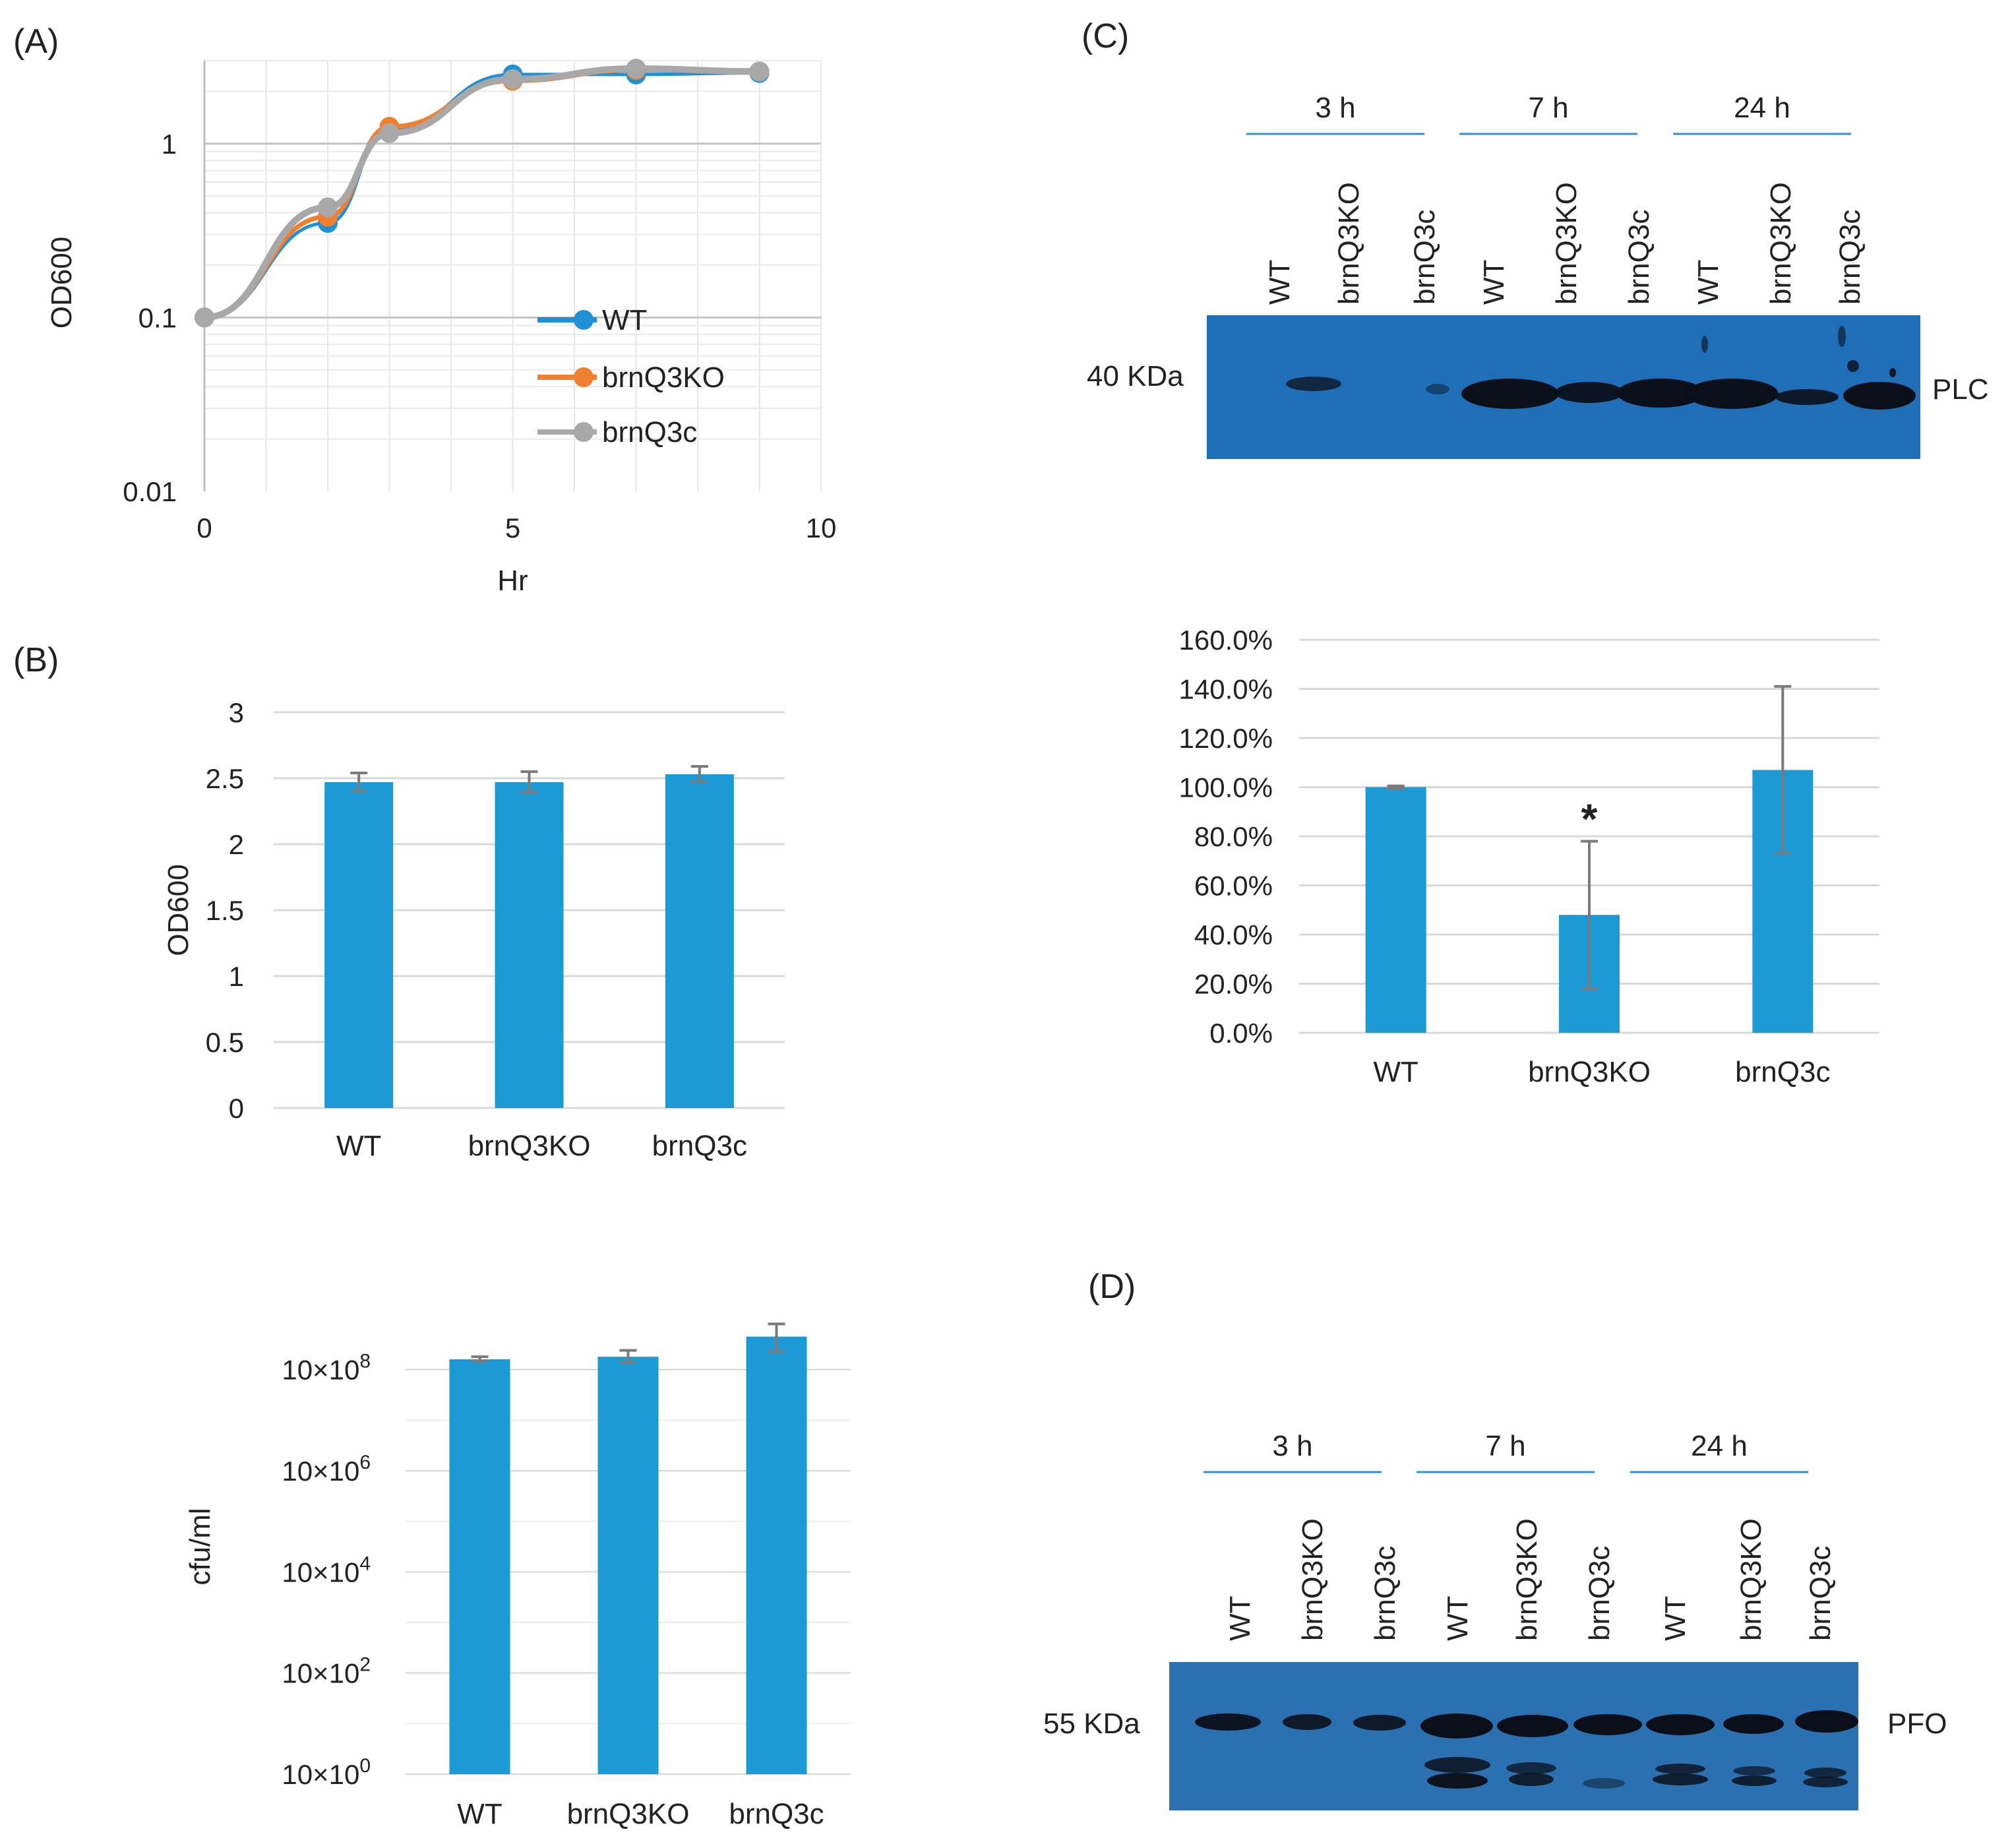 The height and width of the screenshot is (1848, 2012). Describe the element at coordinates (624, 320) in the screenshot. I see `legend-label: WT` at that location.